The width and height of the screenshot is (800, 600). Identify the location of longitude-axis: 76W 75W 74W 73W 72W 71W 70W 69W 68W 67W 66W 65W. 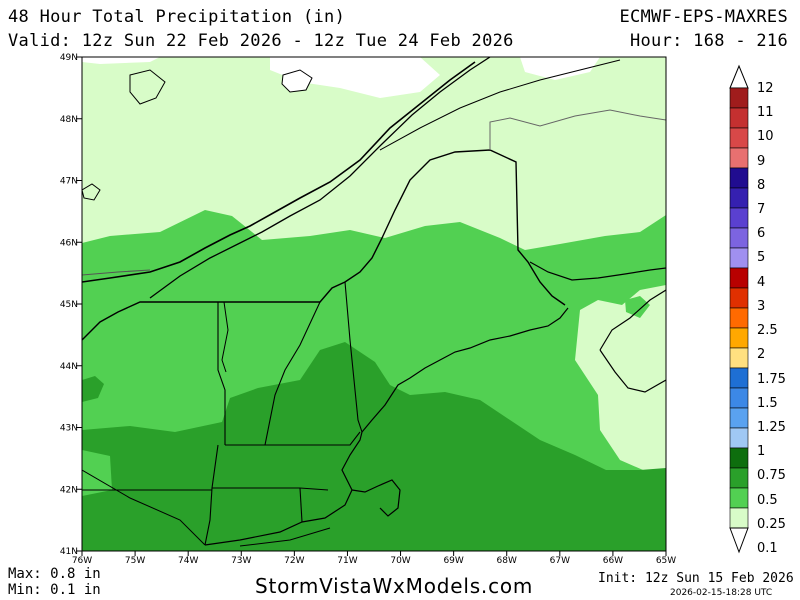
(374, 558).